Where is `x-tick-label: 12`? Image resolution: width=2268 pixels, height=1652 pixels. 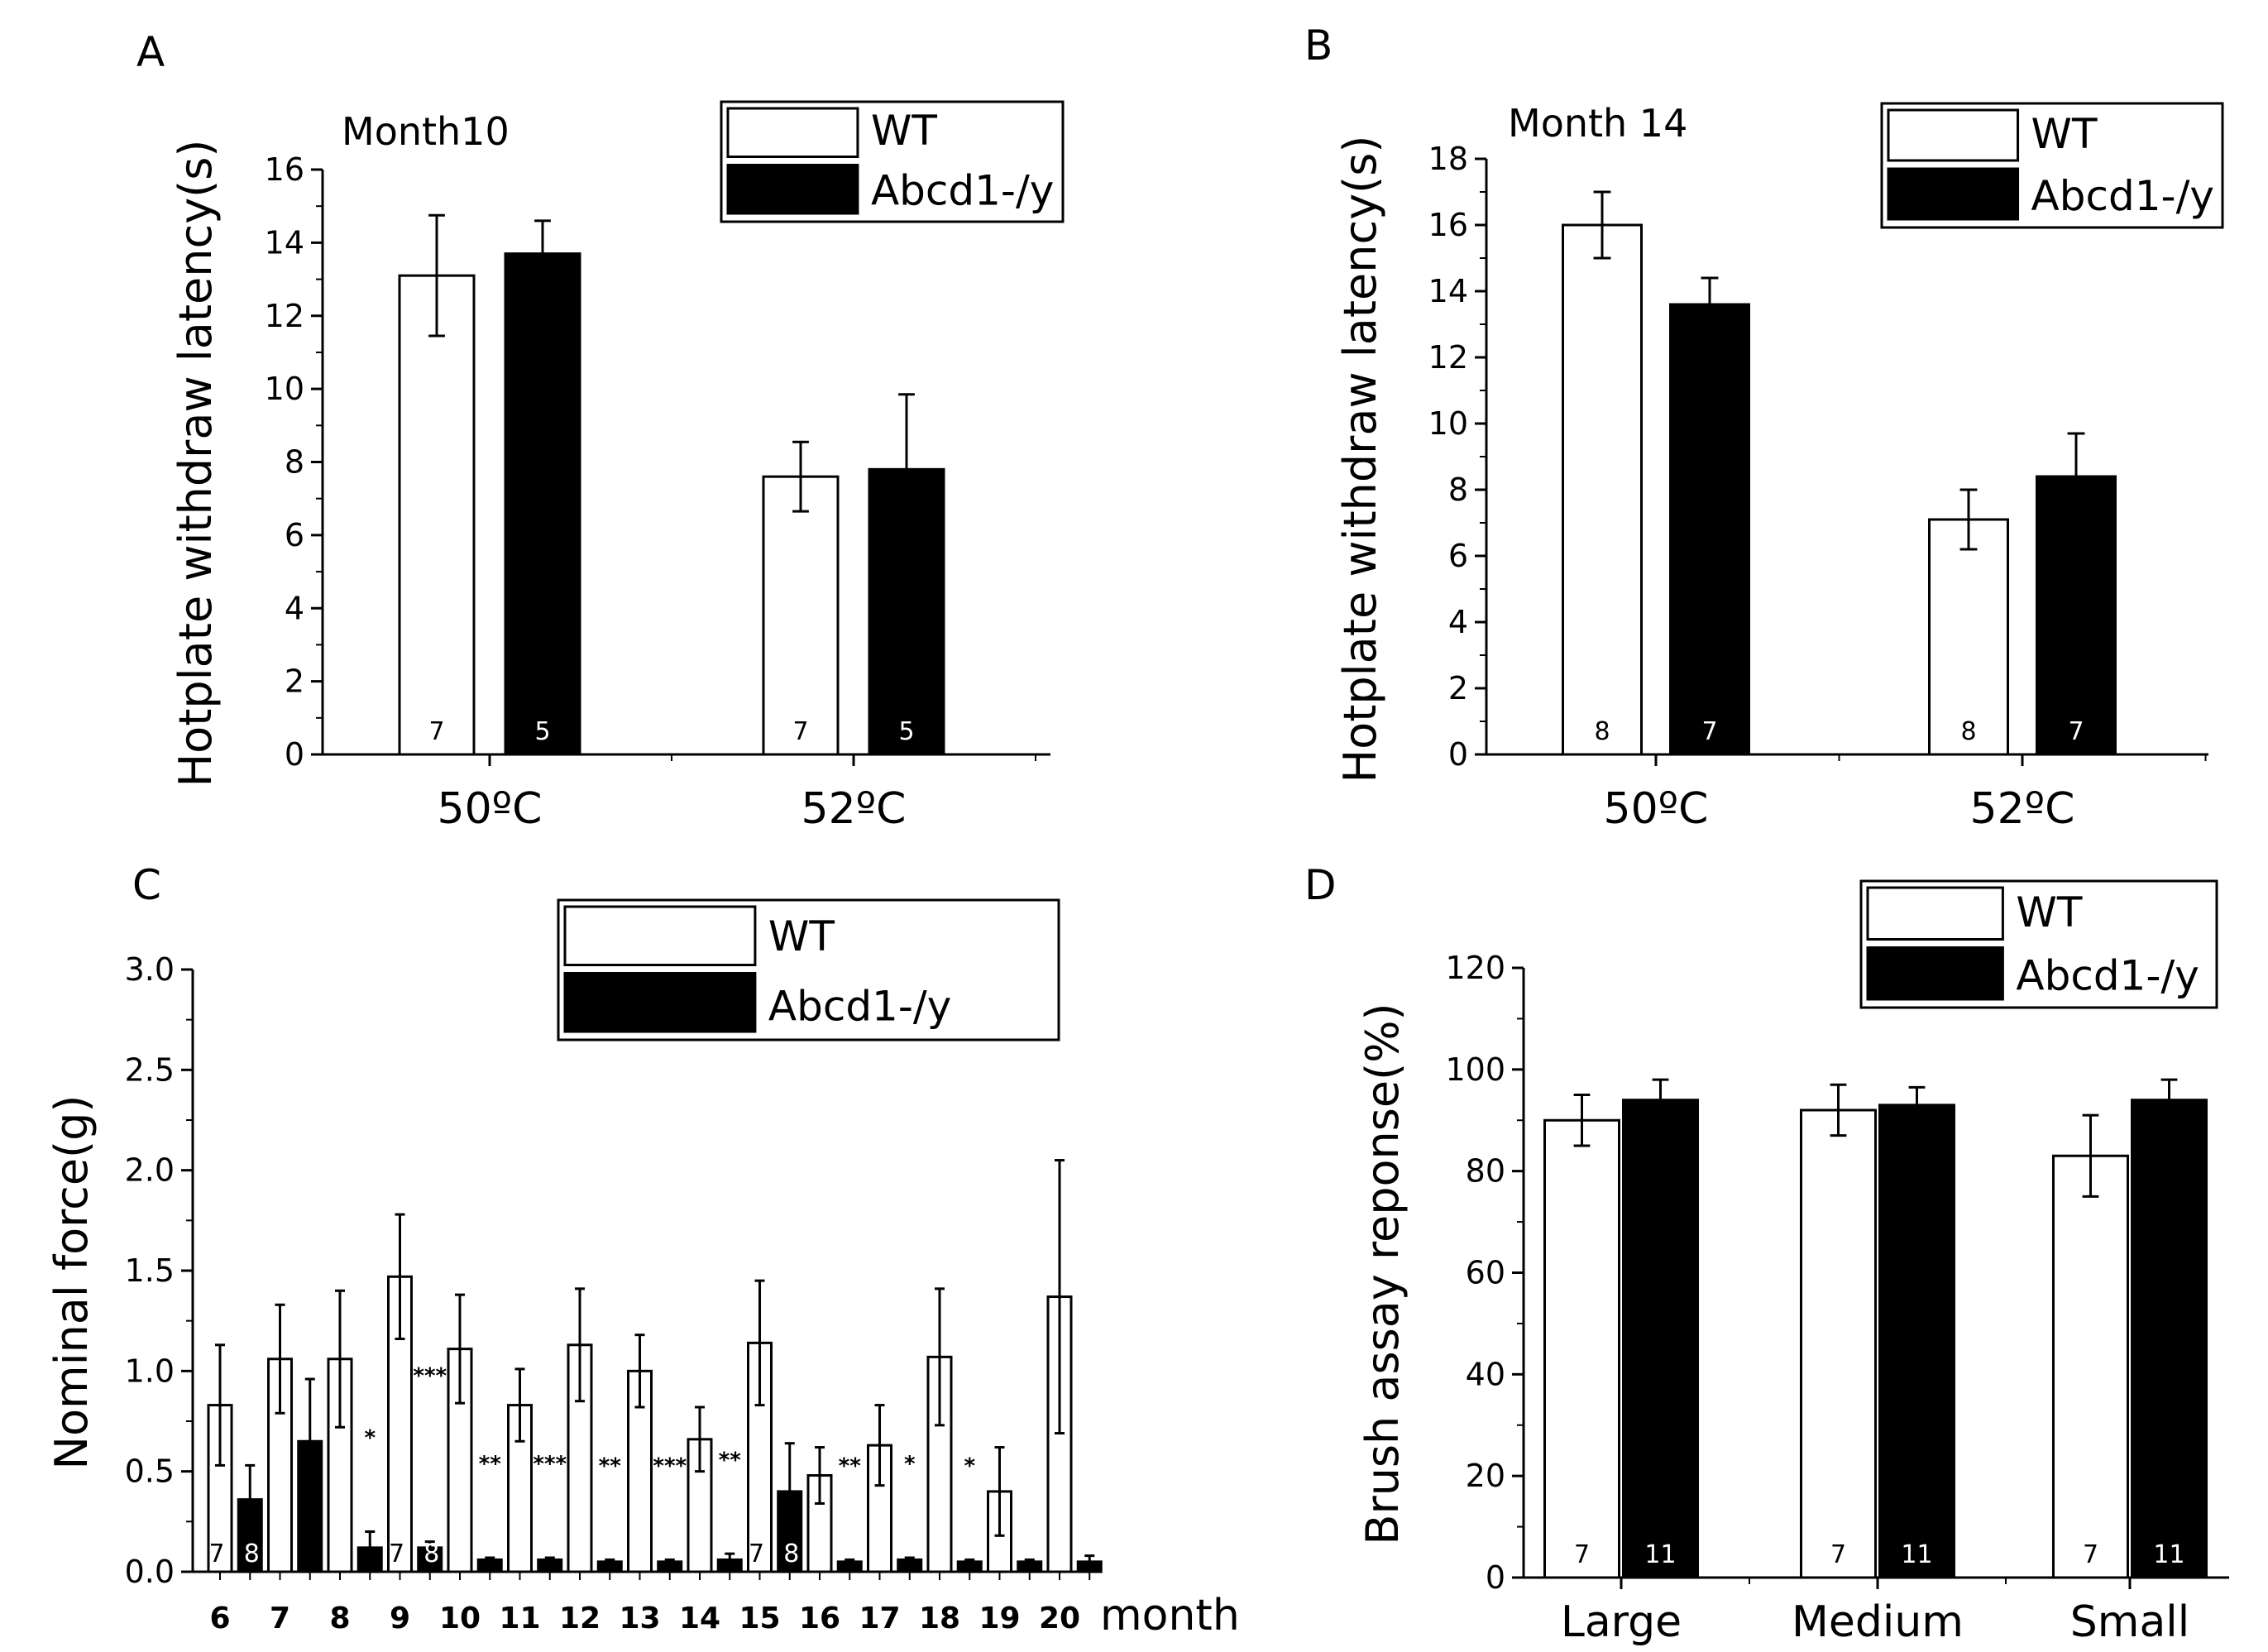 x-tick-label: 12 is located at coordinates (579, 1618).